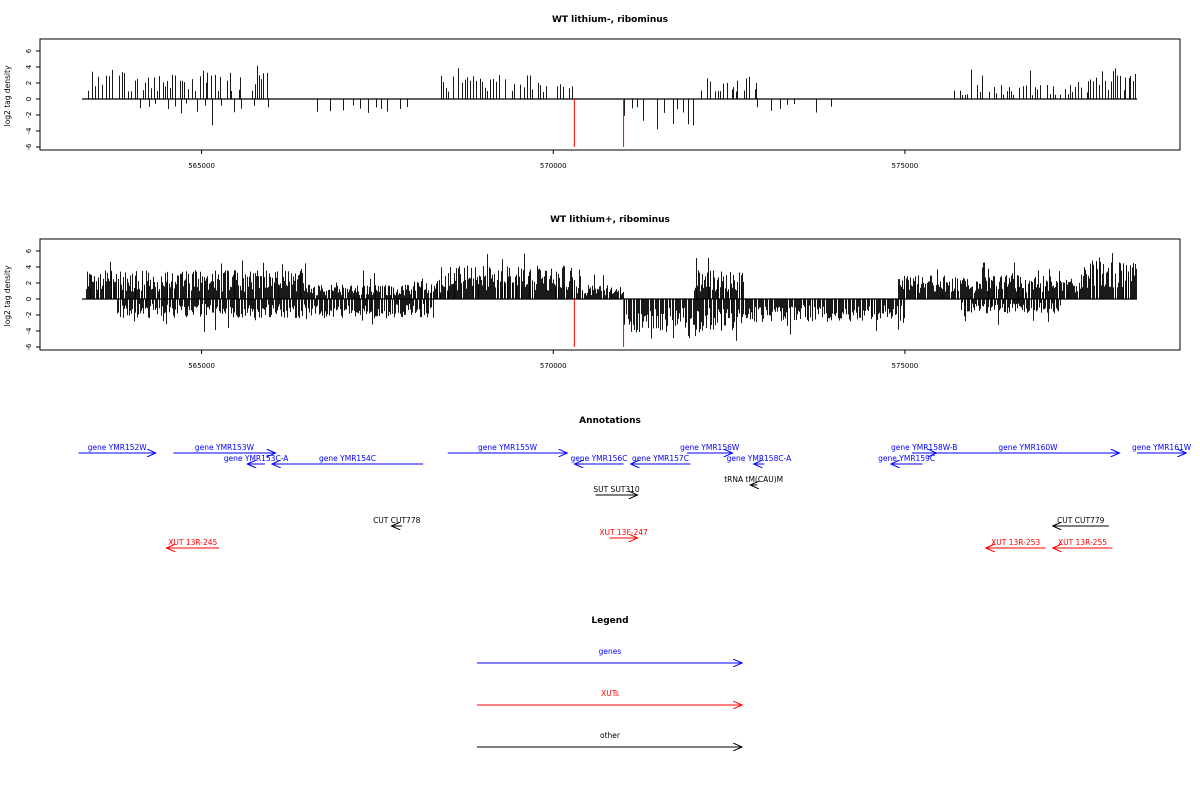 The image size is (1200, 800). I want to click on annotation-feature: gene YMR157C, so click(661, 459).